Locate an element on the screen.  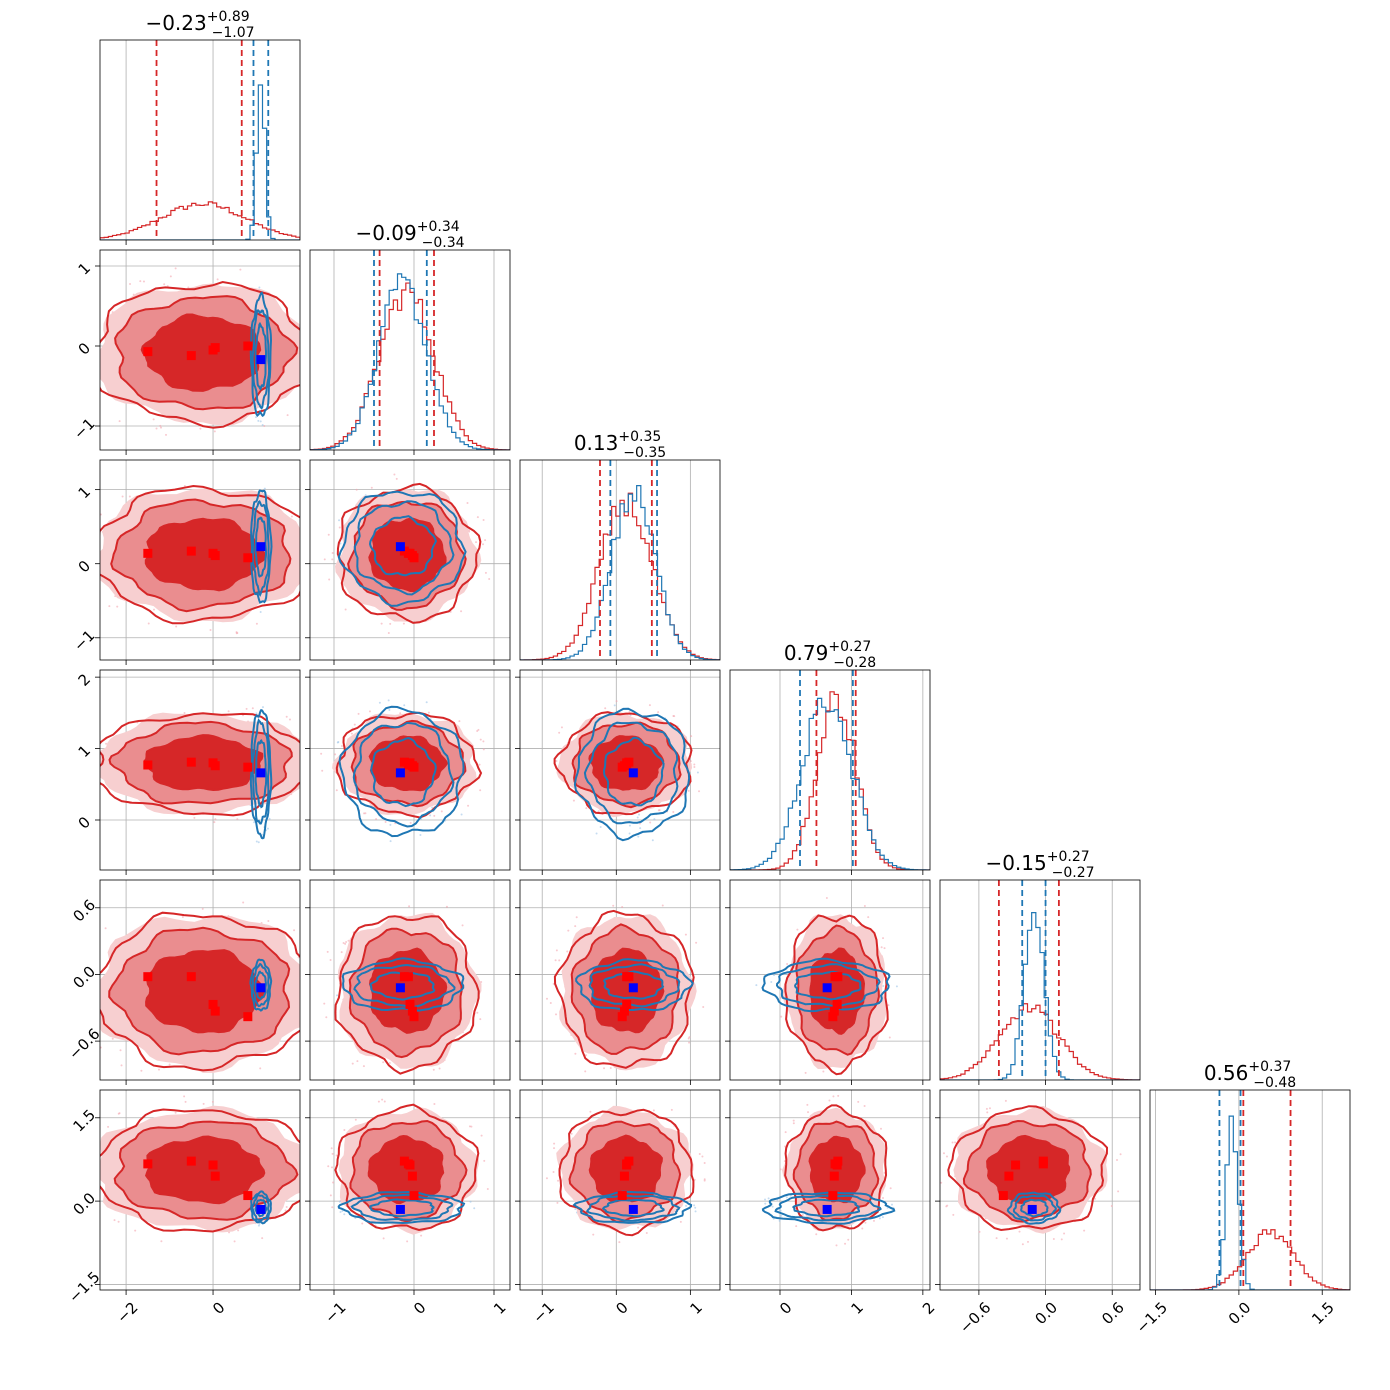
blue-contour-inner is located at coordinates (828, 985).